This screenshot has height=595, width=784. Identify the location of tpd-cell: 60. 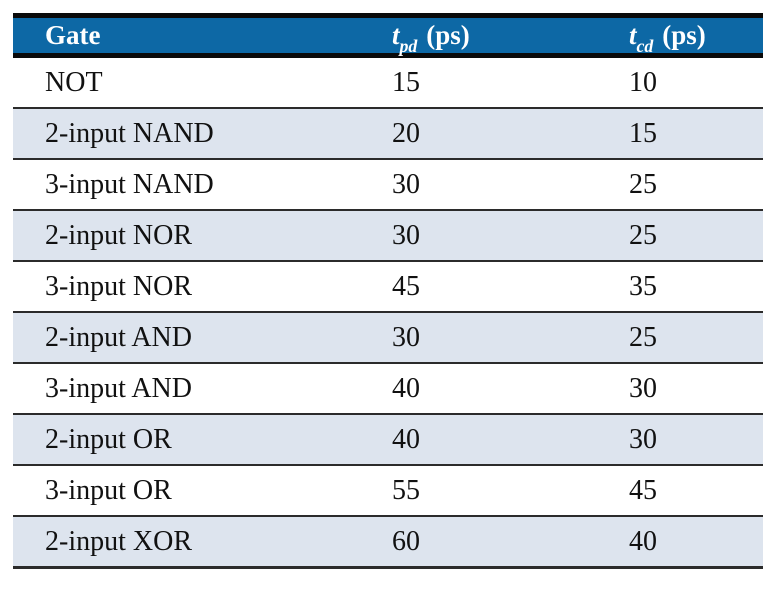
(406, 541).